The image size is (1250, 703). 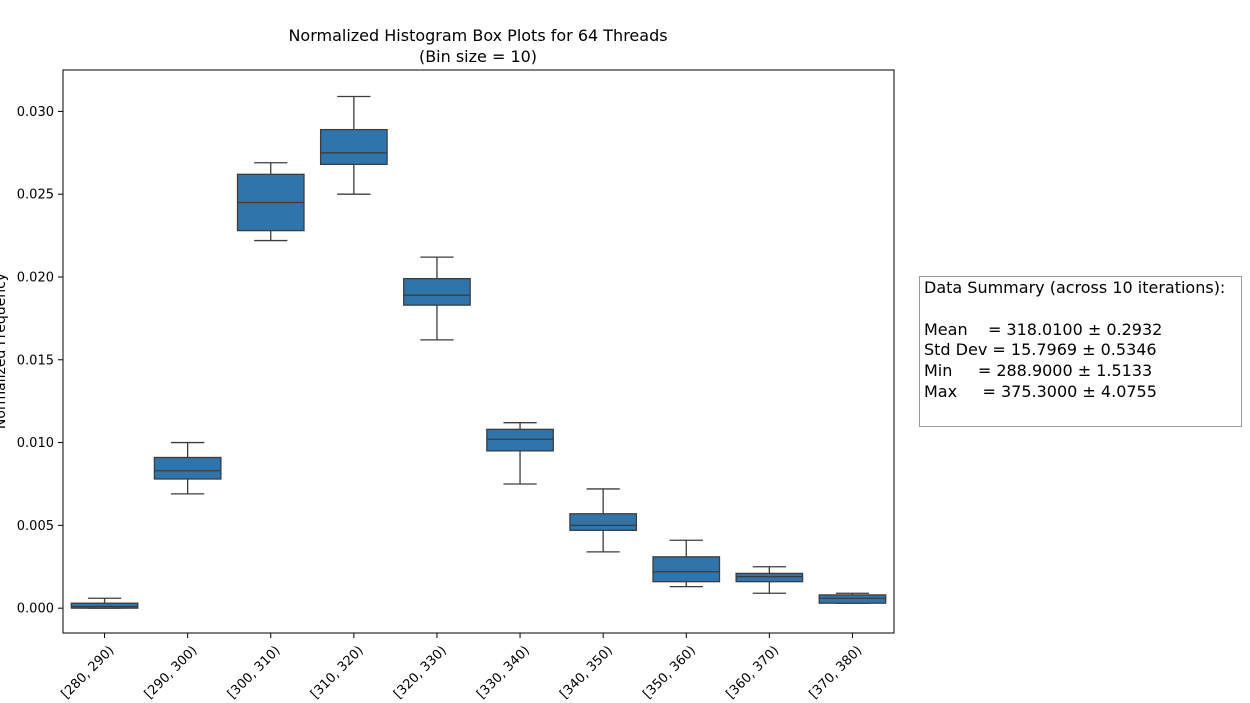 I want to click on y-tick-label-3: 0.015, so click(x=35, y=360).